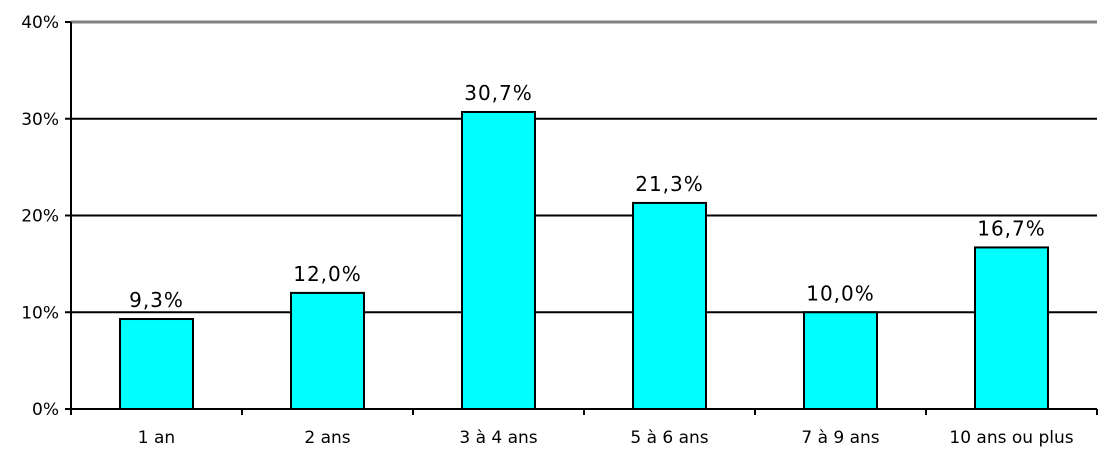 The height and width of the screenshot is (451, 1099). I want to click on data-label: 9,3%, so click(156, 300).